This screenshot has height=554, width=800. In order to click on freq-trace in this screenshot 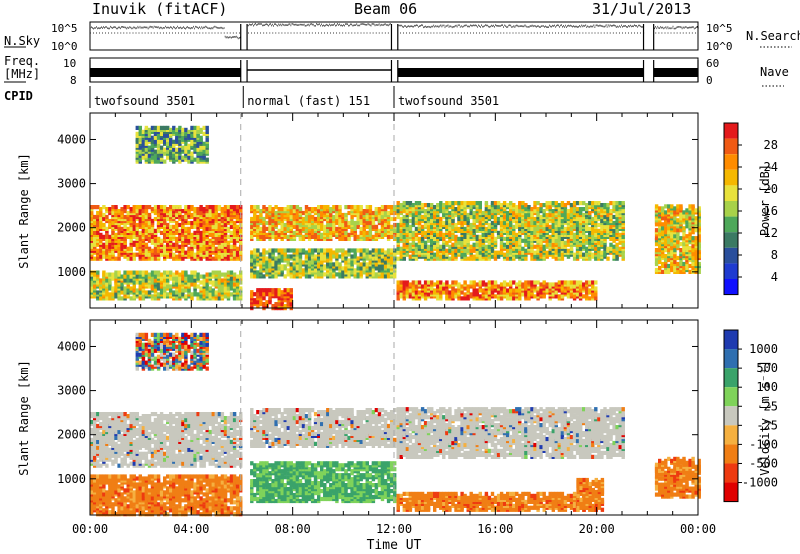, I will do `click(394, 71)`.